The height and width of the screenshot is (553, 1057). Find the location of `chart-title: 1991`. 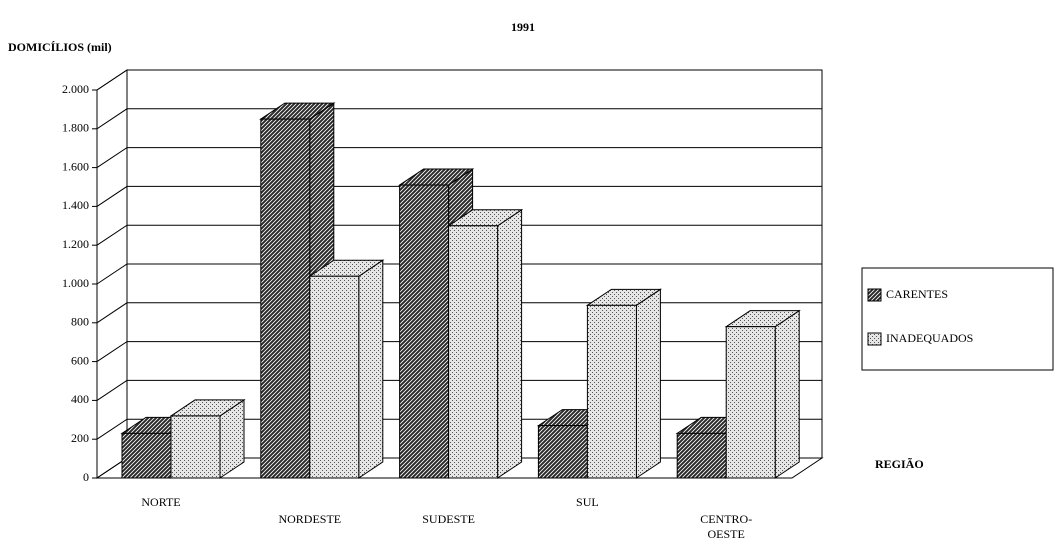

chart-title: 1991 is located at coordinates (523, 27).